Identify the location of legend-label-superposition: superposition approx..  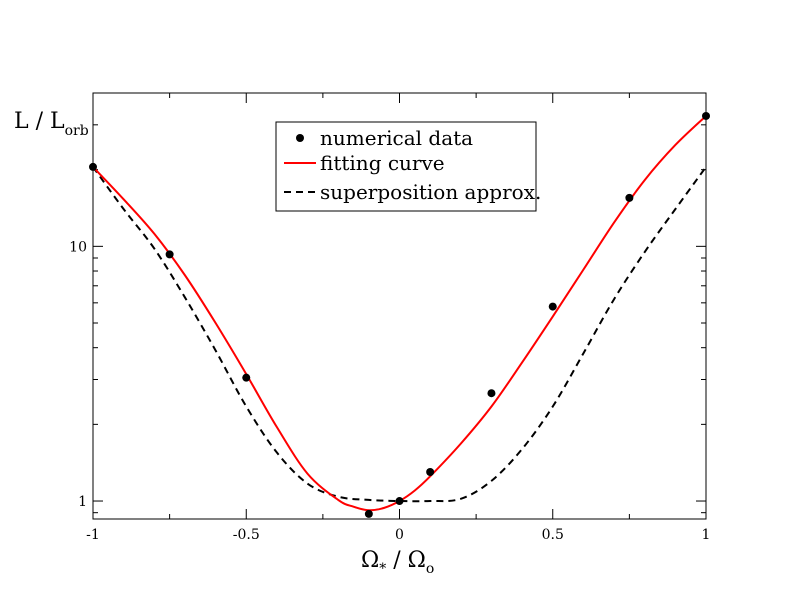
(430, 192).